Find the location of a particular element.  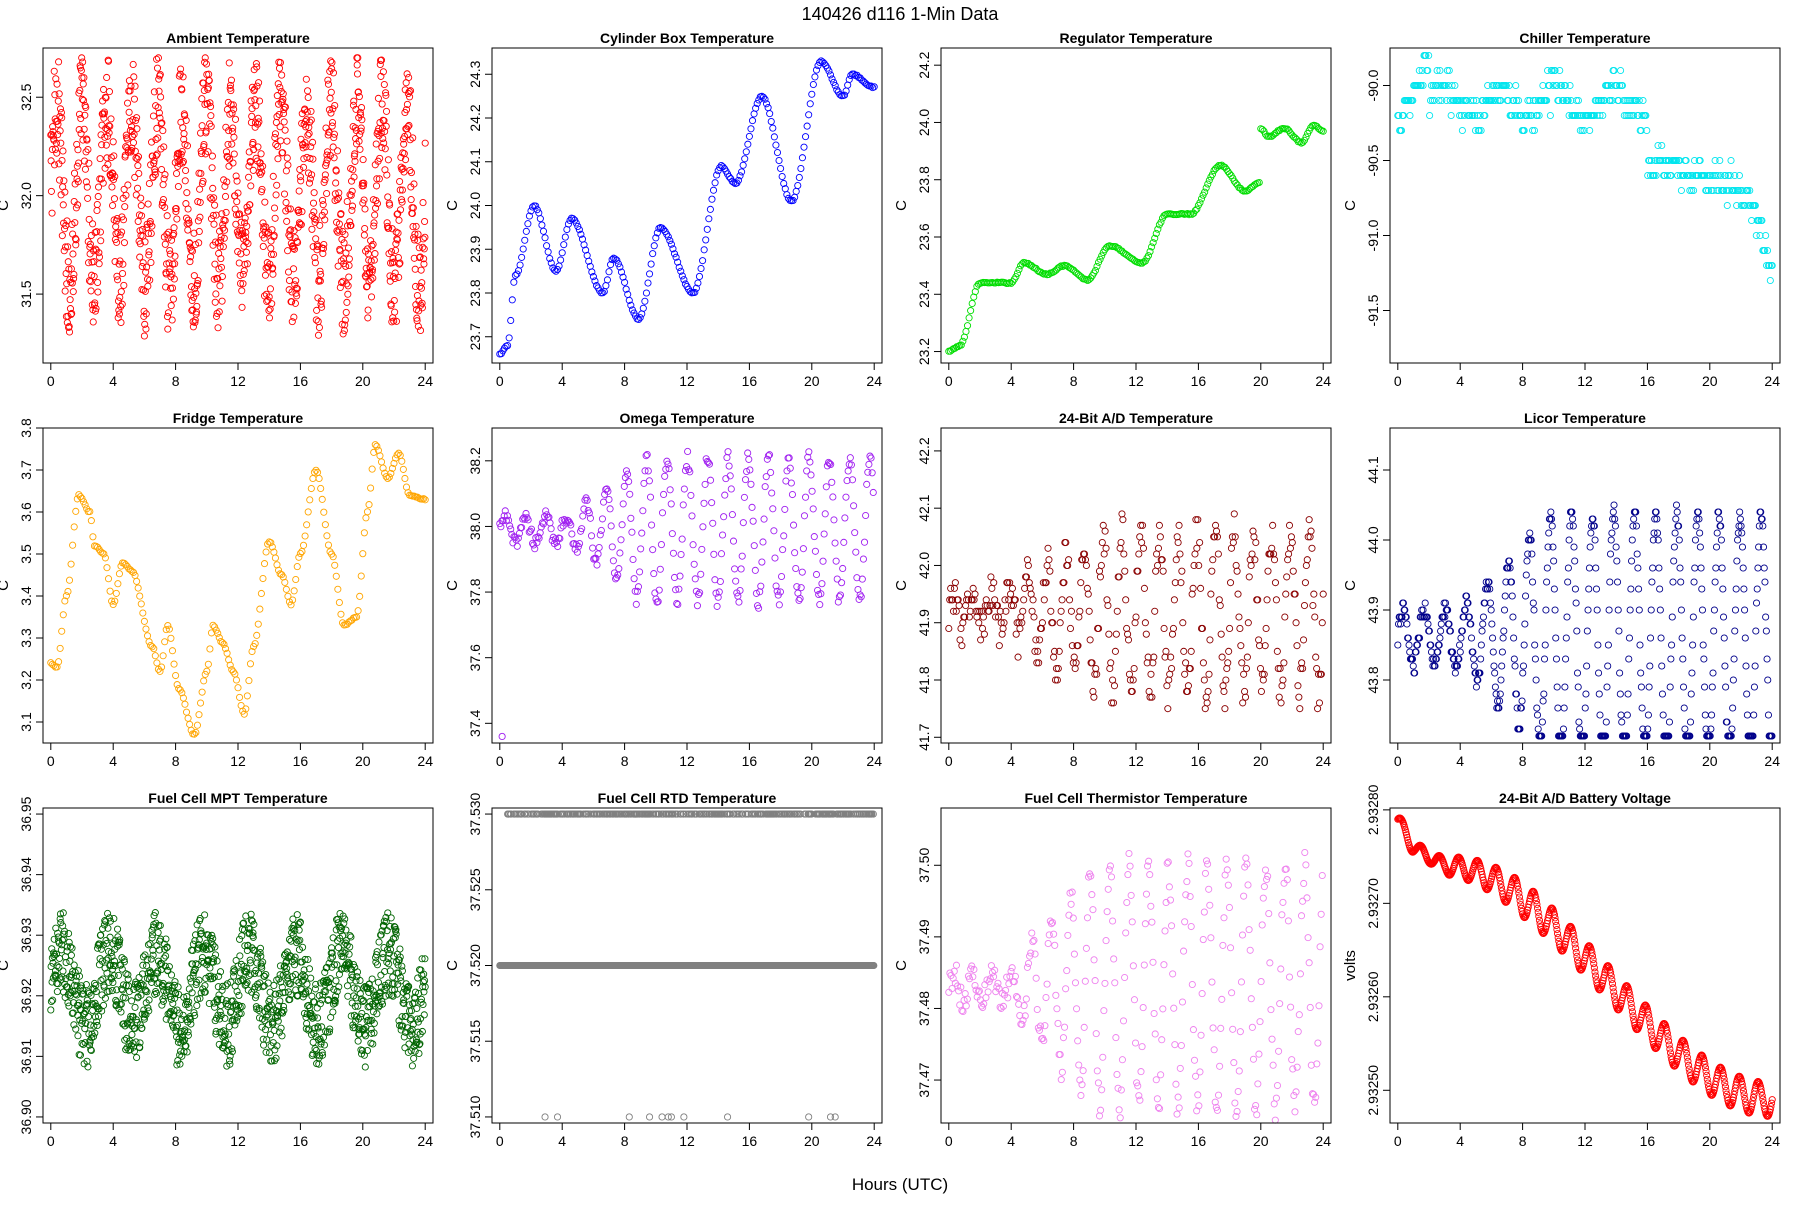

panel-title: Regulator Temperature is located at coordinates (1136, 38).